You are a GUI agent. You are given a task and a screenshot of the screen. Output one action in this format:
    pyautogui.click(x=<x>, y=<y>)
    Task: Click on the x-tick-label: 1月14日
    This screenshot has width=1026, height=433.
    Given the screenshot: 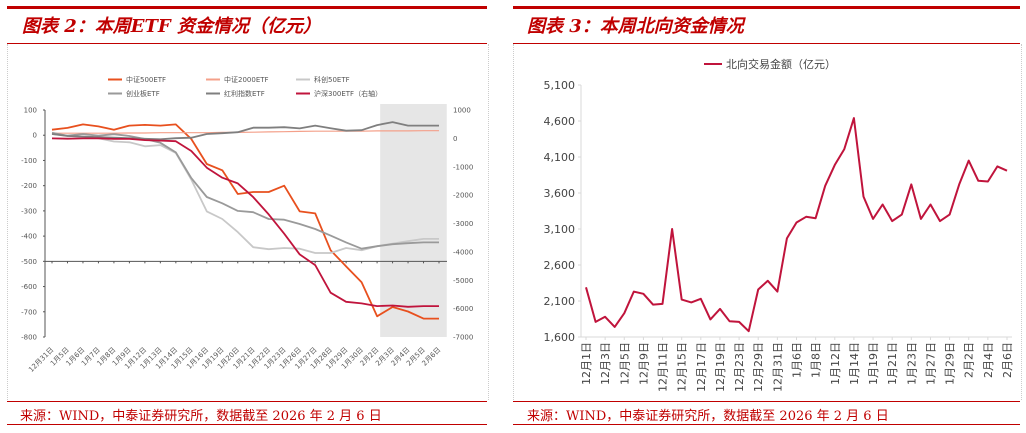 What is the action you would take?
    pyautogui.click(x=854, y=363)
    